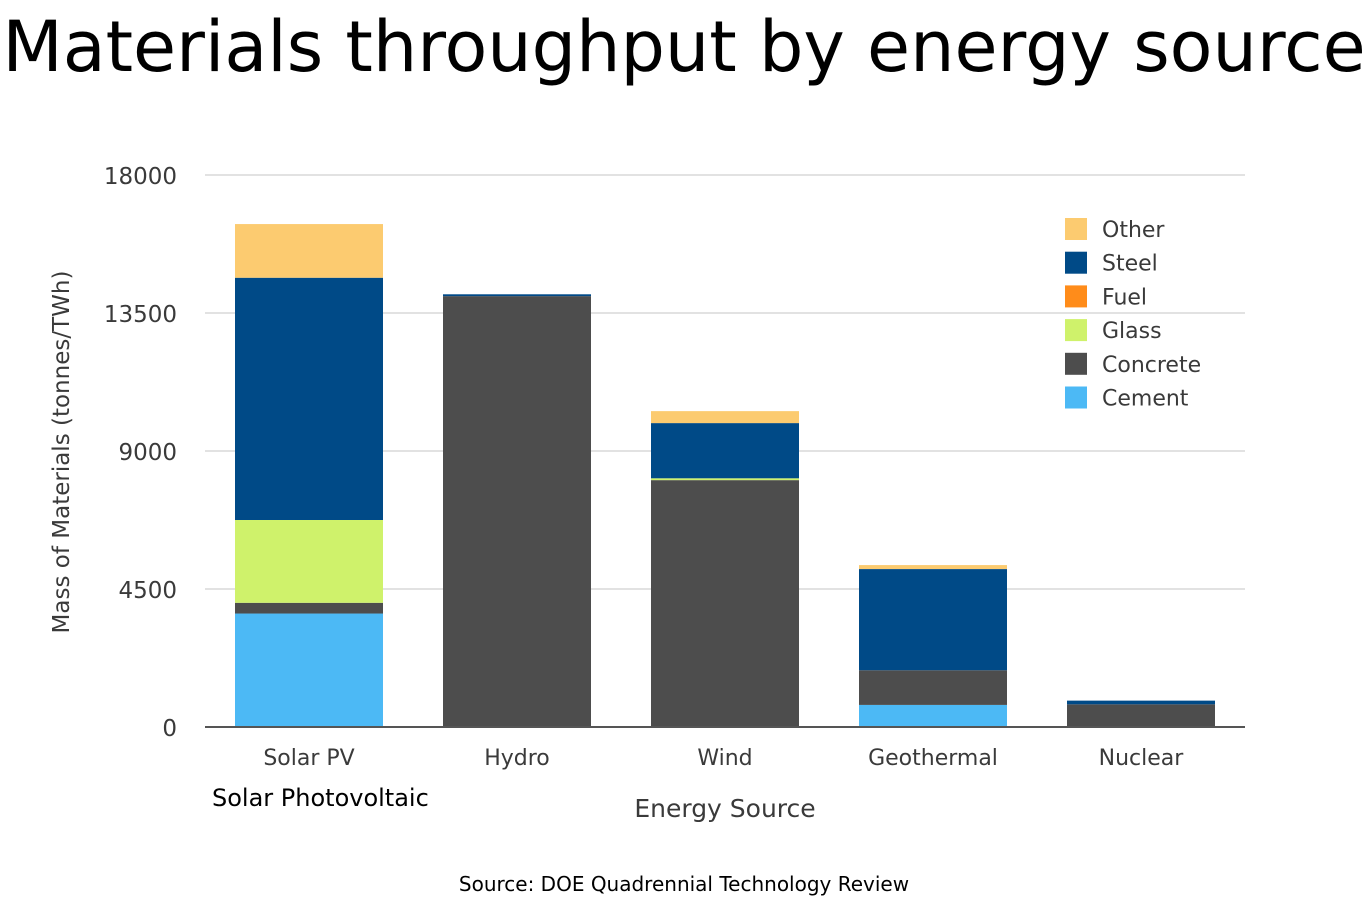  What do you see at coordinates (517, 758) in the screenshot?
I see `x-tick-label-hydro: Hydro` at bounding box center [517, 758].